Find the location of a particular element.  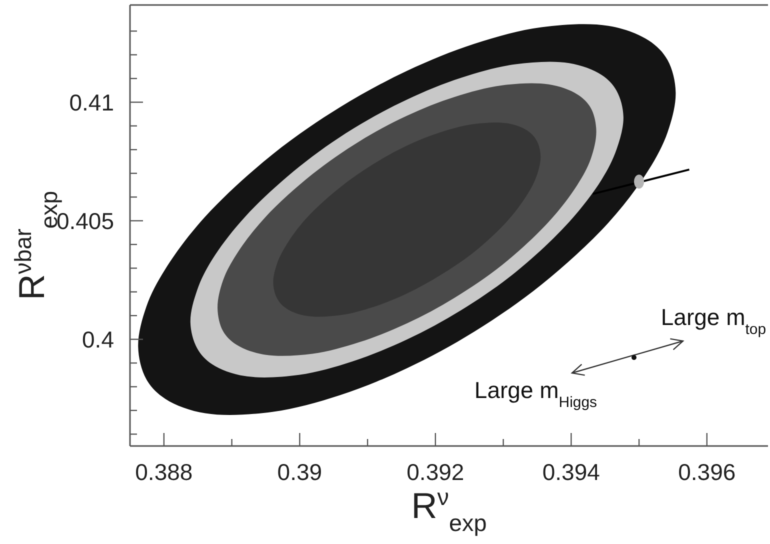

x-tick-label: 0.392 is located at coordinates (435, 472).